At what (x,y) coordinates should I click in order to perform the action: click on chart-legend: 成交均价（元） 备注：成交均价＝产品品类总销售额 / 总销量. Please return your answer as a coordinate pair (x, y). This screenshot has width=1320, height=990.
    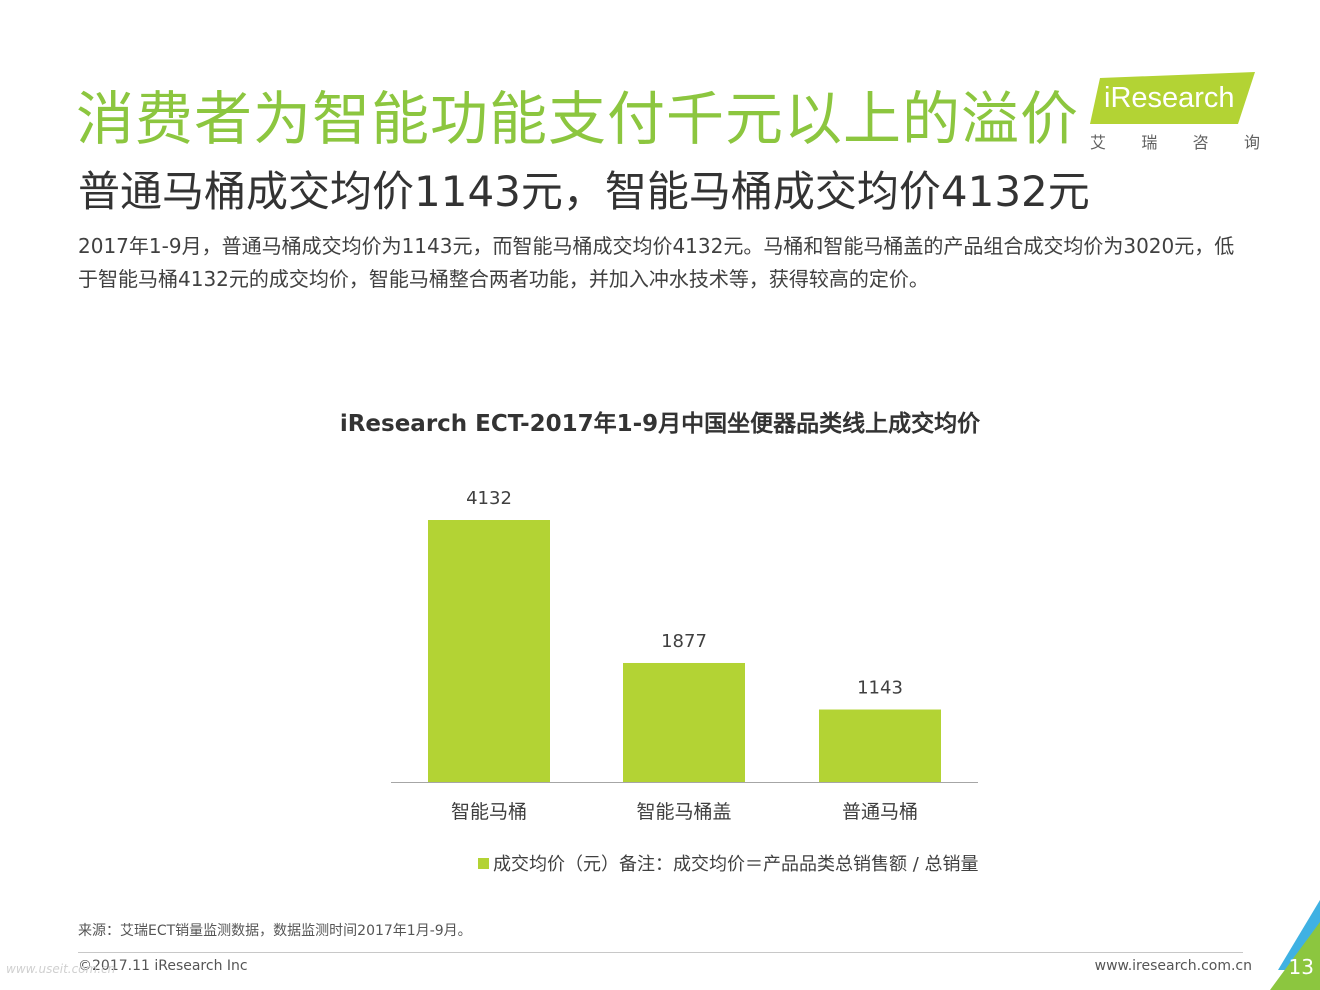
    Looking at the image, I should click on (728, 863).